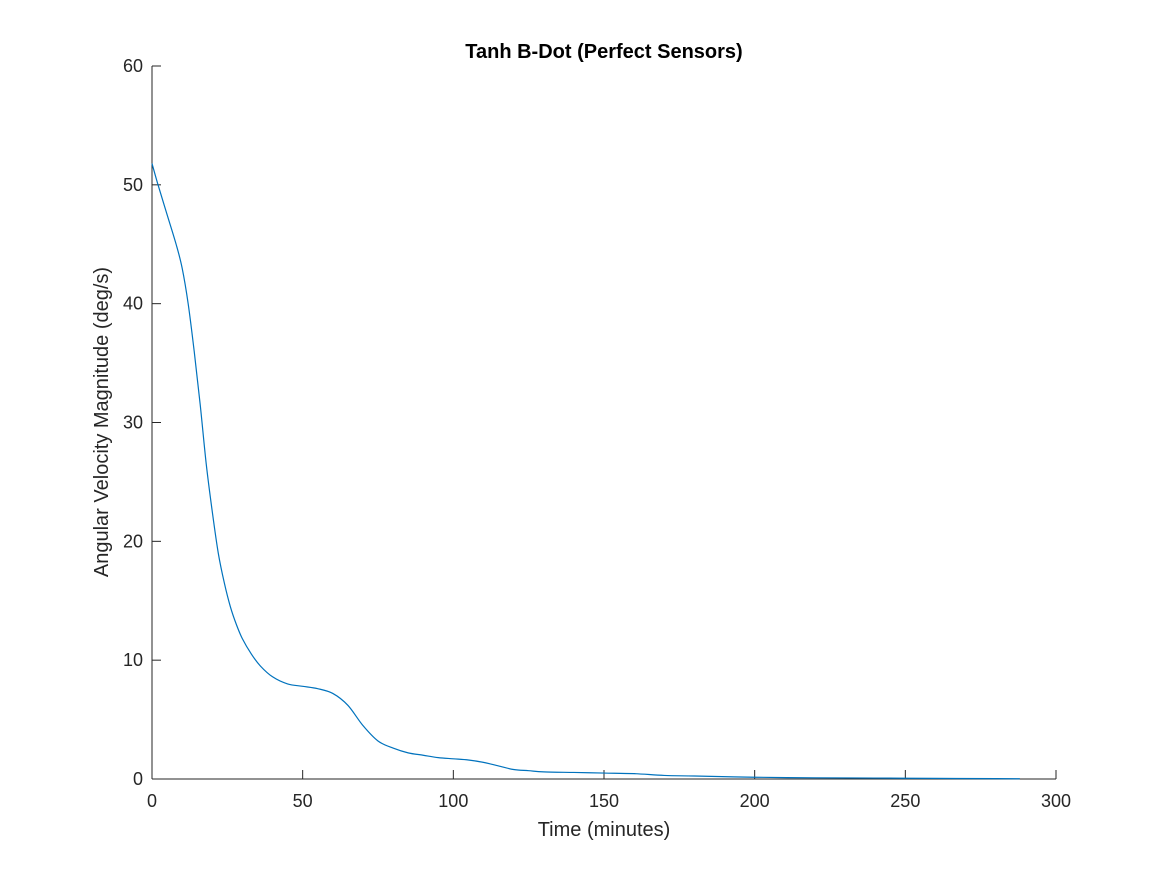  Describe the element at coordinates (133, 66) in the screenshot. I see `y-tick-label: 60` at that location.